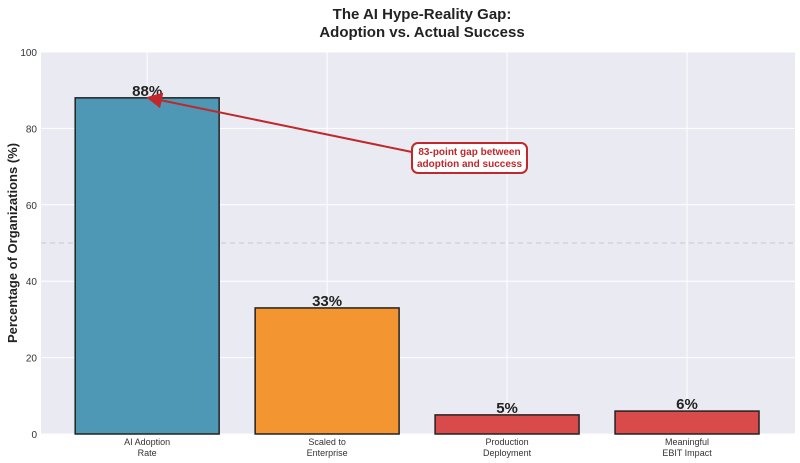 Image resolution: width=800 pixels, height=463 pixels. What do you see at coordinates (422, 14) in the screenshot?
I see `chart-title-line-1: The AI Hype-Reality Gap:` at bounding box center [422, 14].